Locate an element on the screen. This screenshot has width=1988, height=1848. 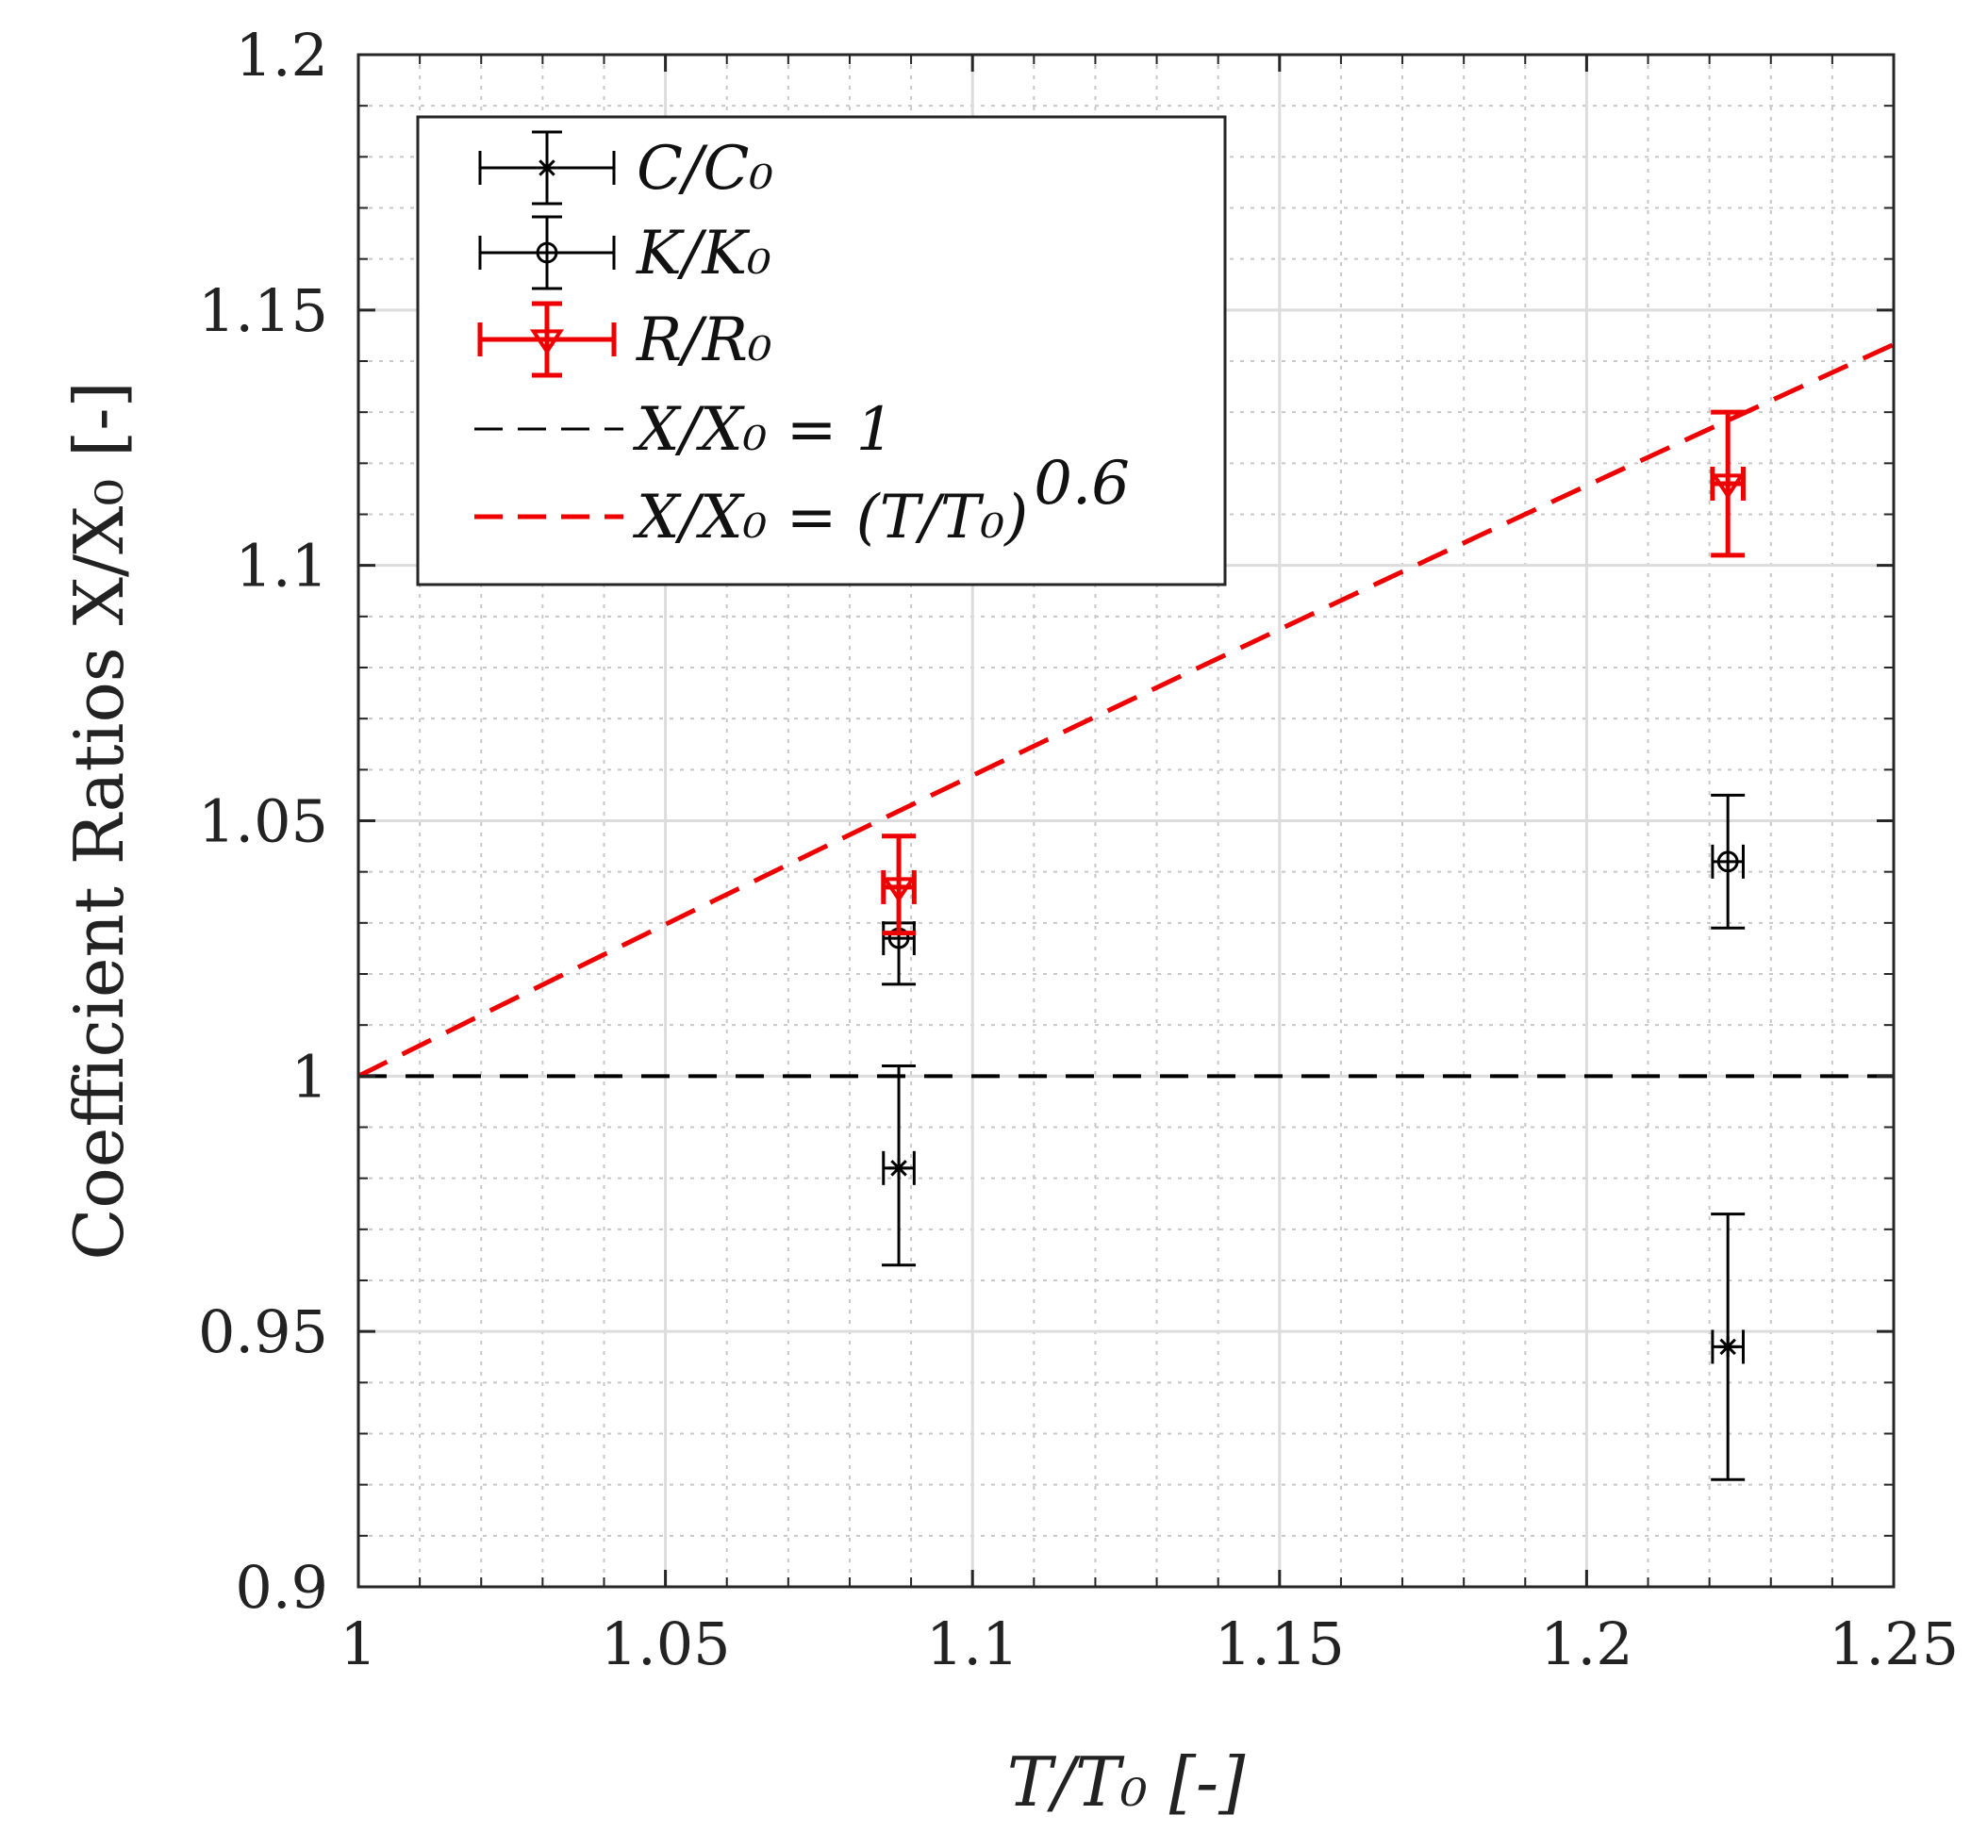
x-tick-label: 1.05 is located at coordinates (666, 1643).